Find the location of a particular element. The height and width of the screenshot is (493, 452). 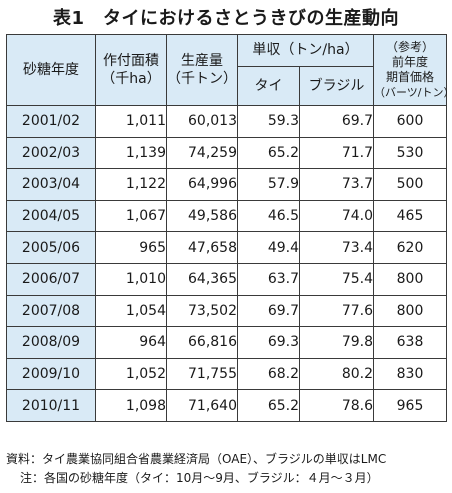

header-yield: 単収（トン/ha） is located at coordinates (305, 50).